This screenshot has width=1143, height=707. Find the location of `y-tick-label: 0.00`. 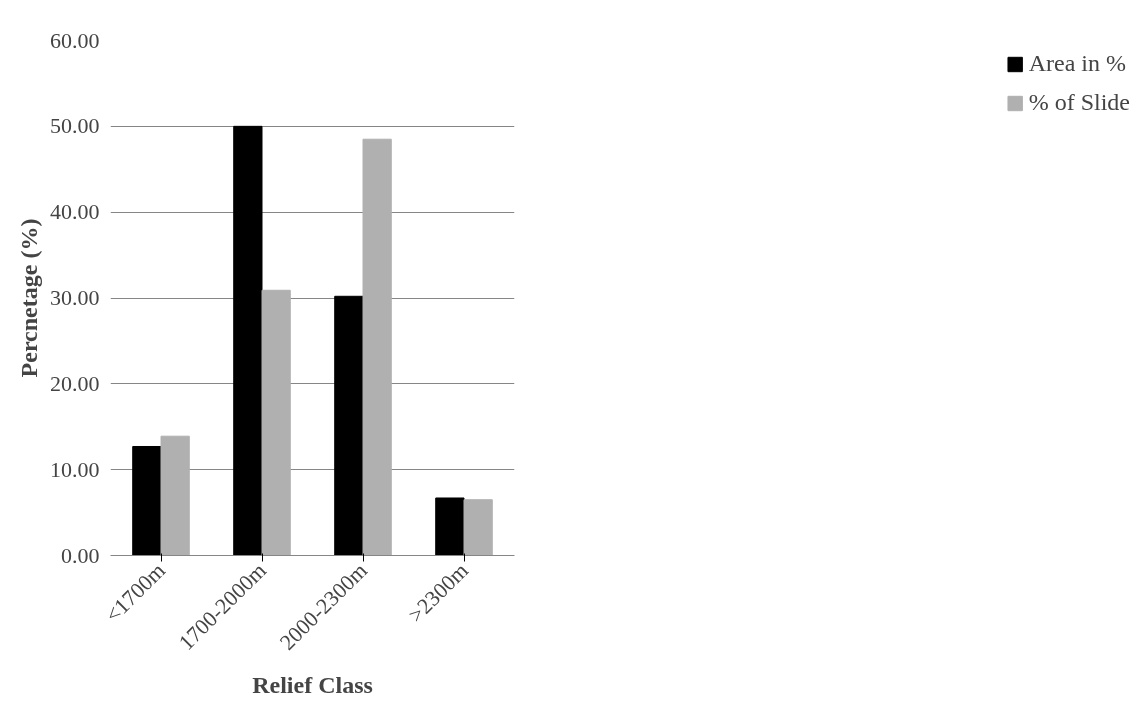

y-tick-label: 0.00 is located at coordinates (80, 555).